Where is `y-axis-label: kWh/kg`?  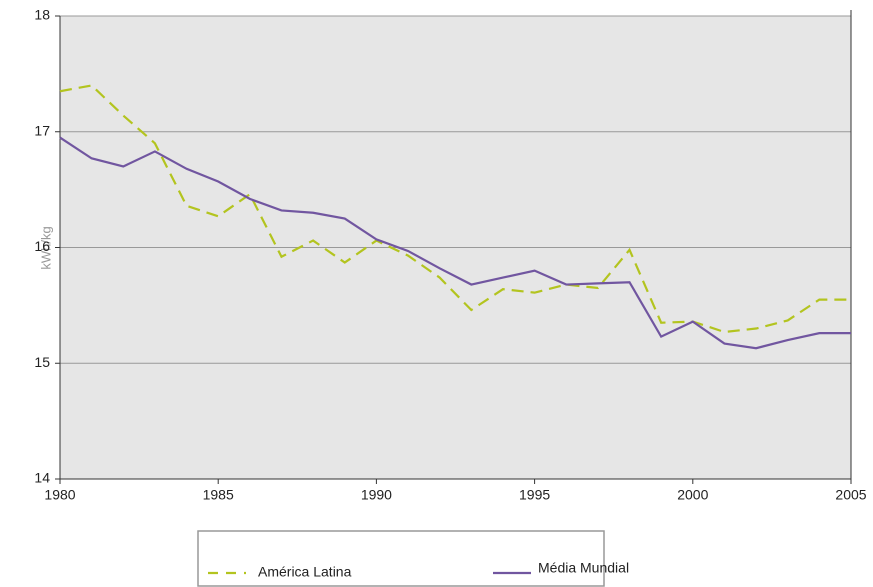 y-axis-label: kWh/kg is located at coordinates (45, 247).